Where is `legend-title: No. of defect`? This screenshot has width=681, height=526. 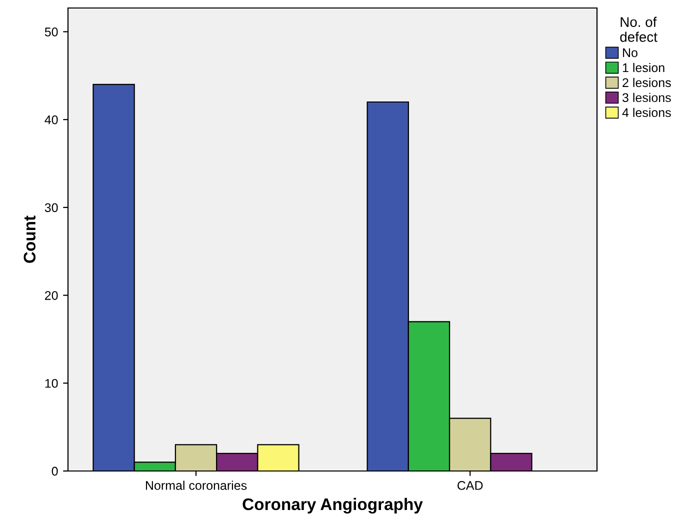 legend-title: No. of defect is located at coordinates (639, 29).